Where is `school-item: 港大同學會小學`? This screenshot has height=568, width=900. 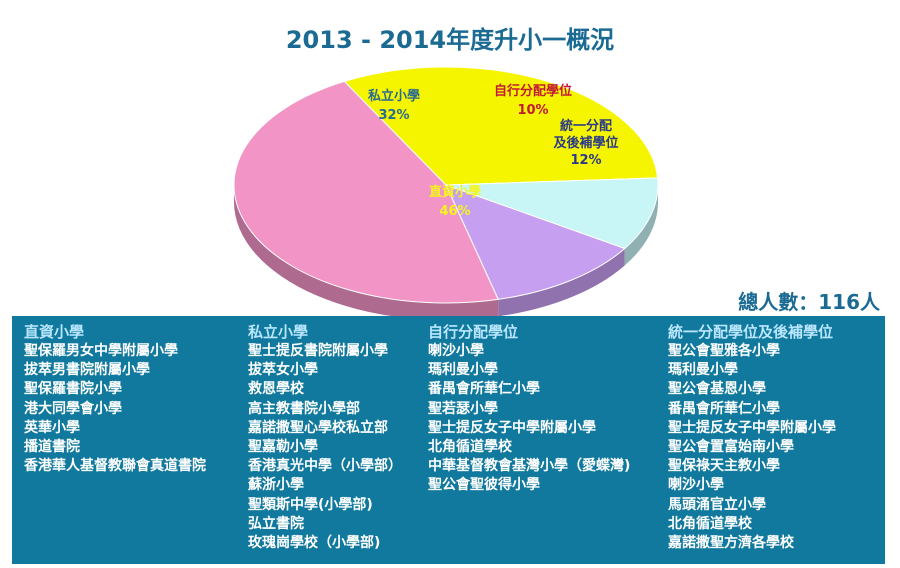 school-item: 港大同學會小學 is located at coordinates (73, 408).